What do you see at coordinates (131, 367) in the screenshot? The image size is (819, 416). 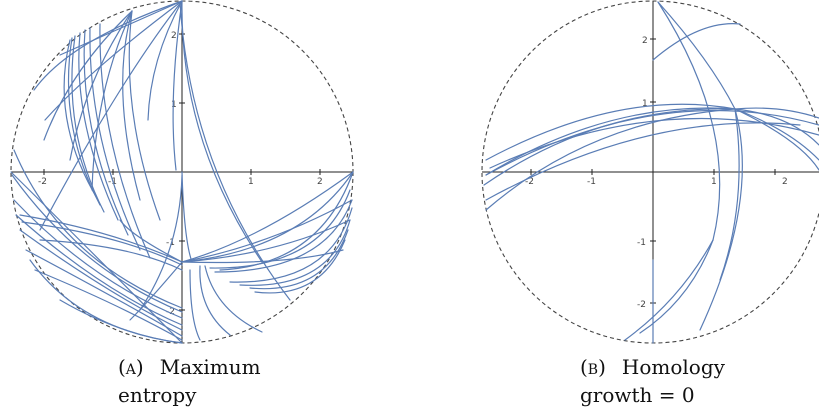 I see `caption-a-label: (a)` at bounding box center [131, 367].